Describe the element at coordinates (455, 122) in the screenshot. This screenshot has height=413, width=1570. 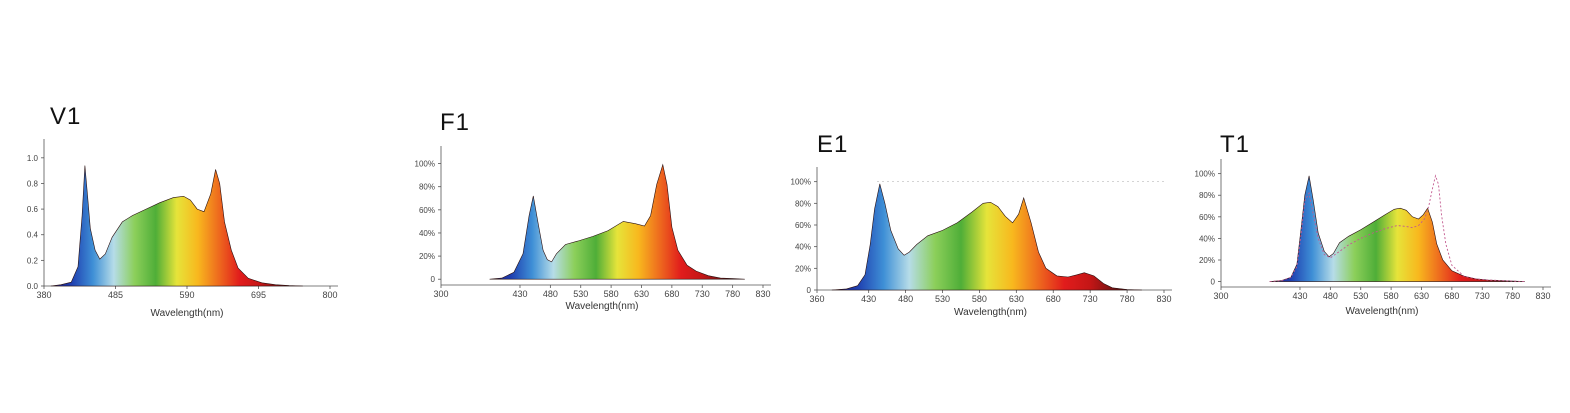
I see `chart-title: F1` at that location.